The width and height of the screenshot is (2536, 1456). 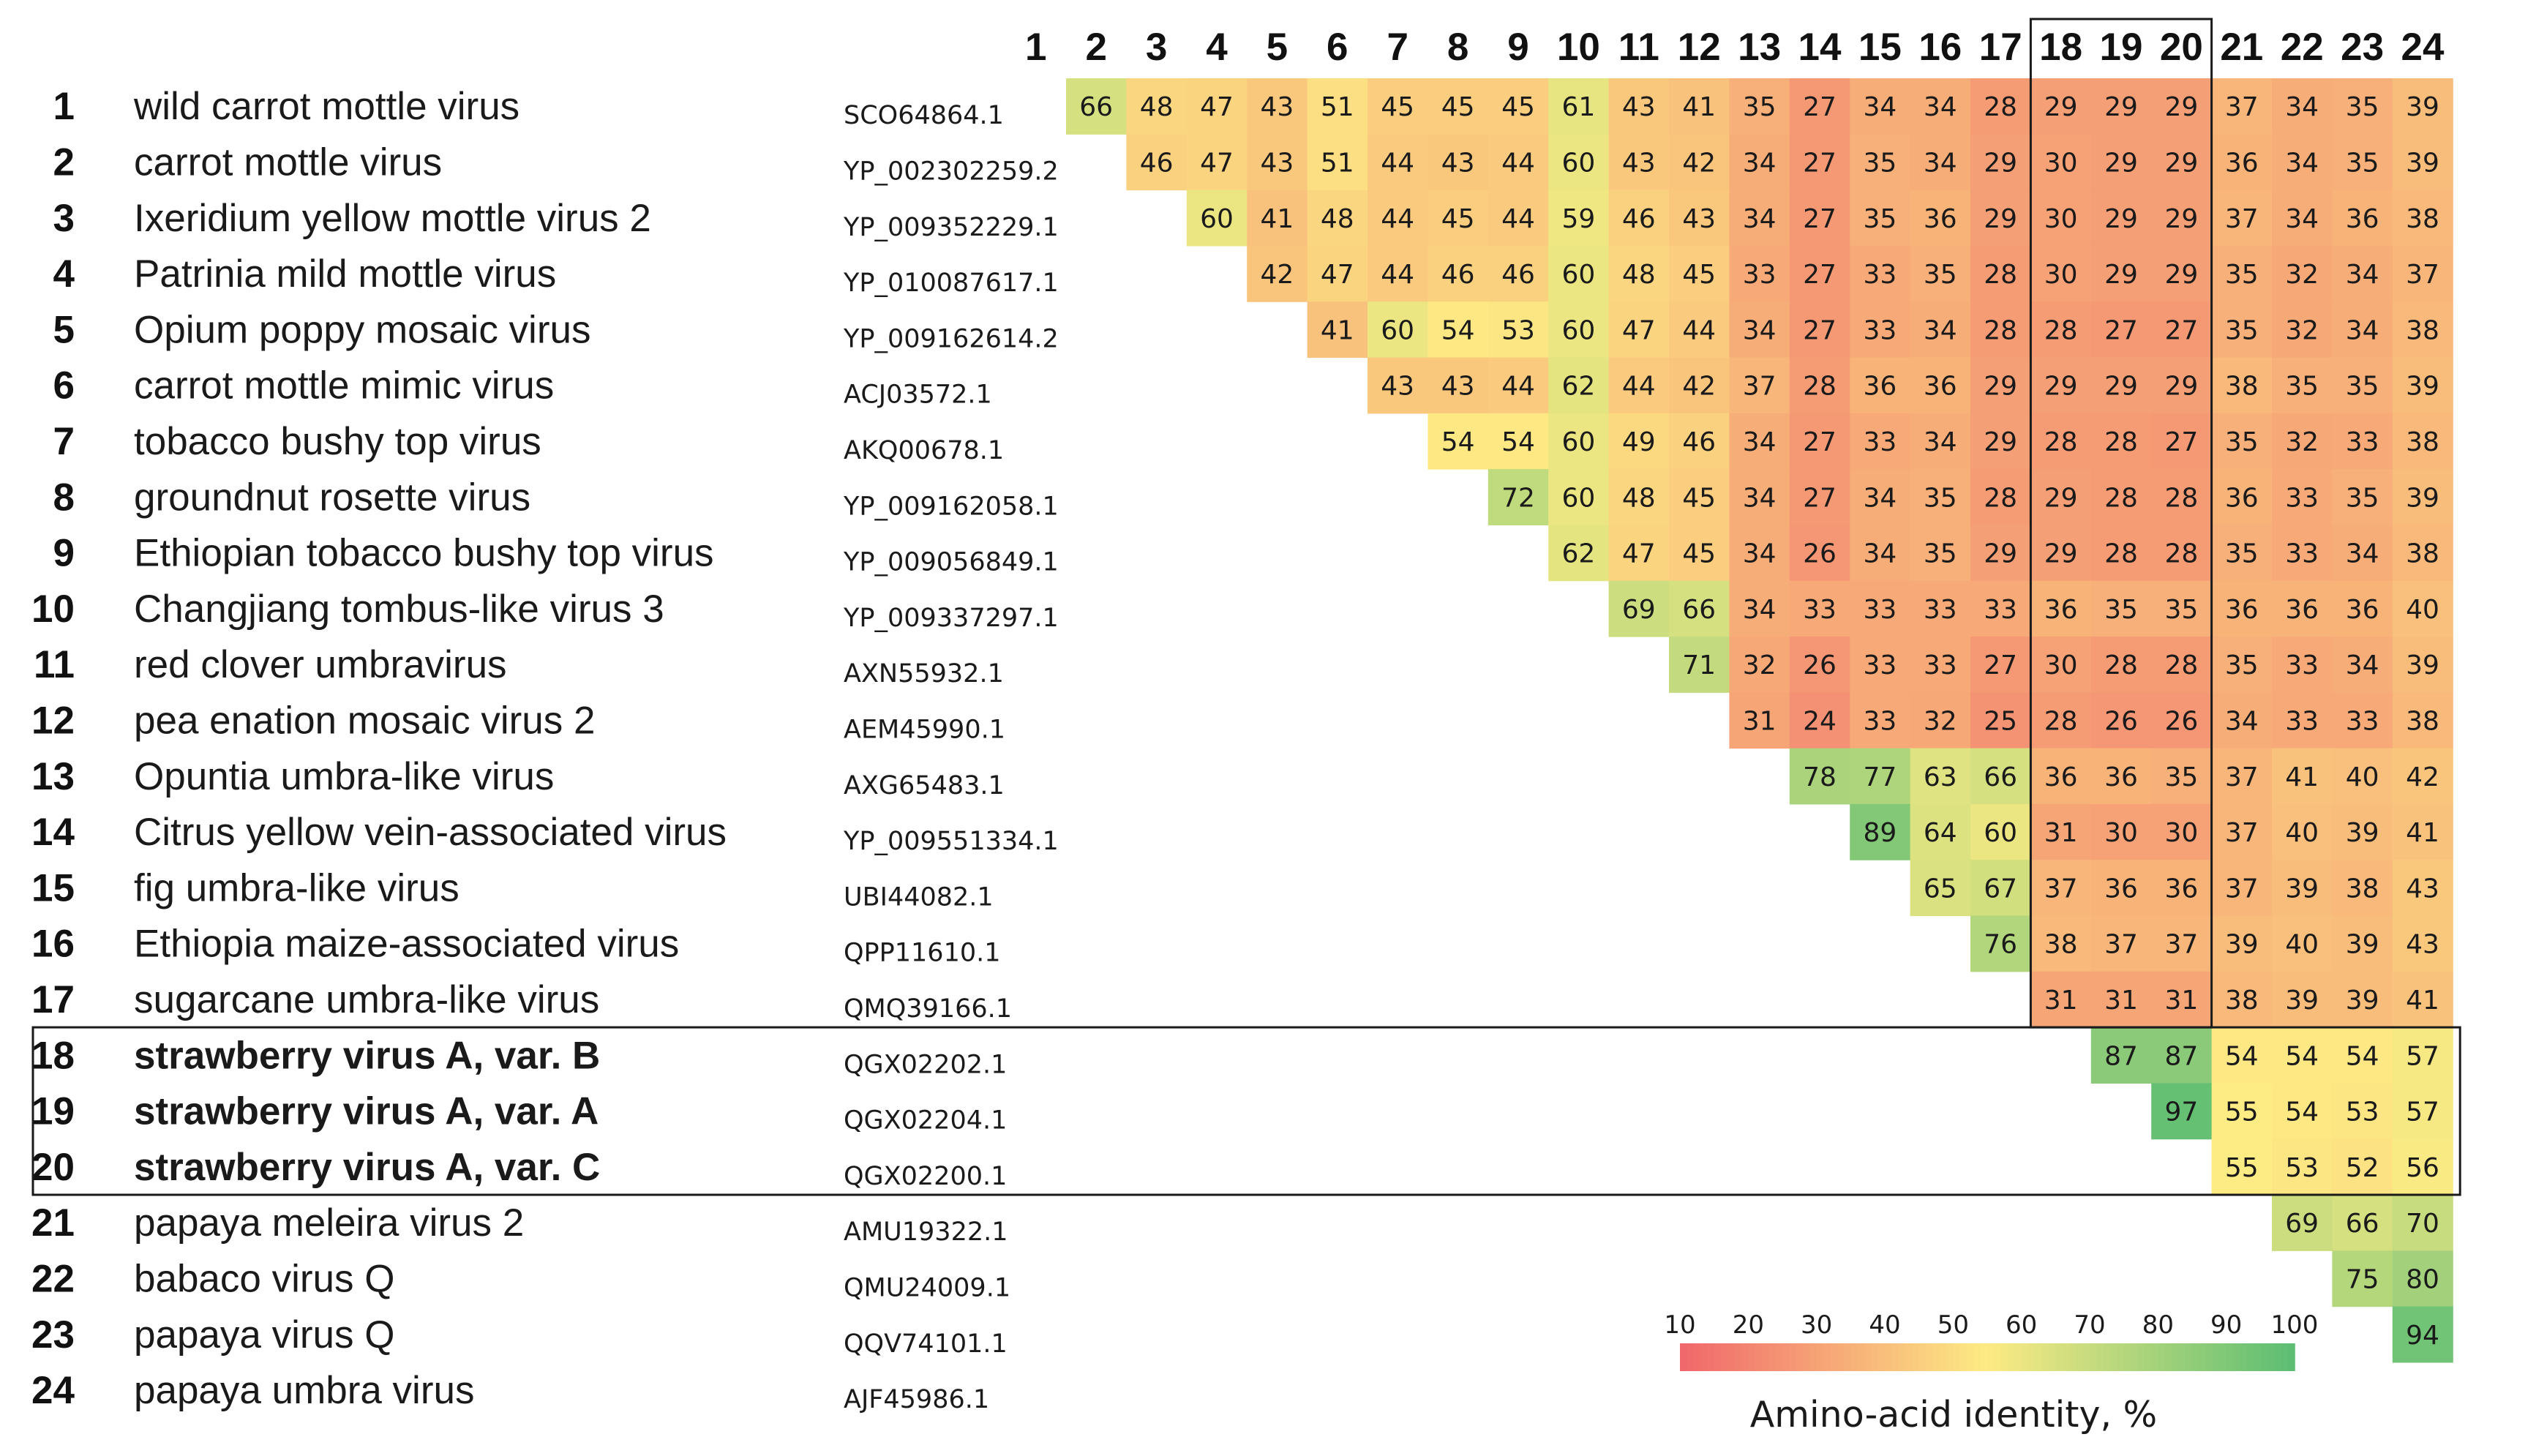 I want to click on row-number: 23, so click(x=53, y=1334).